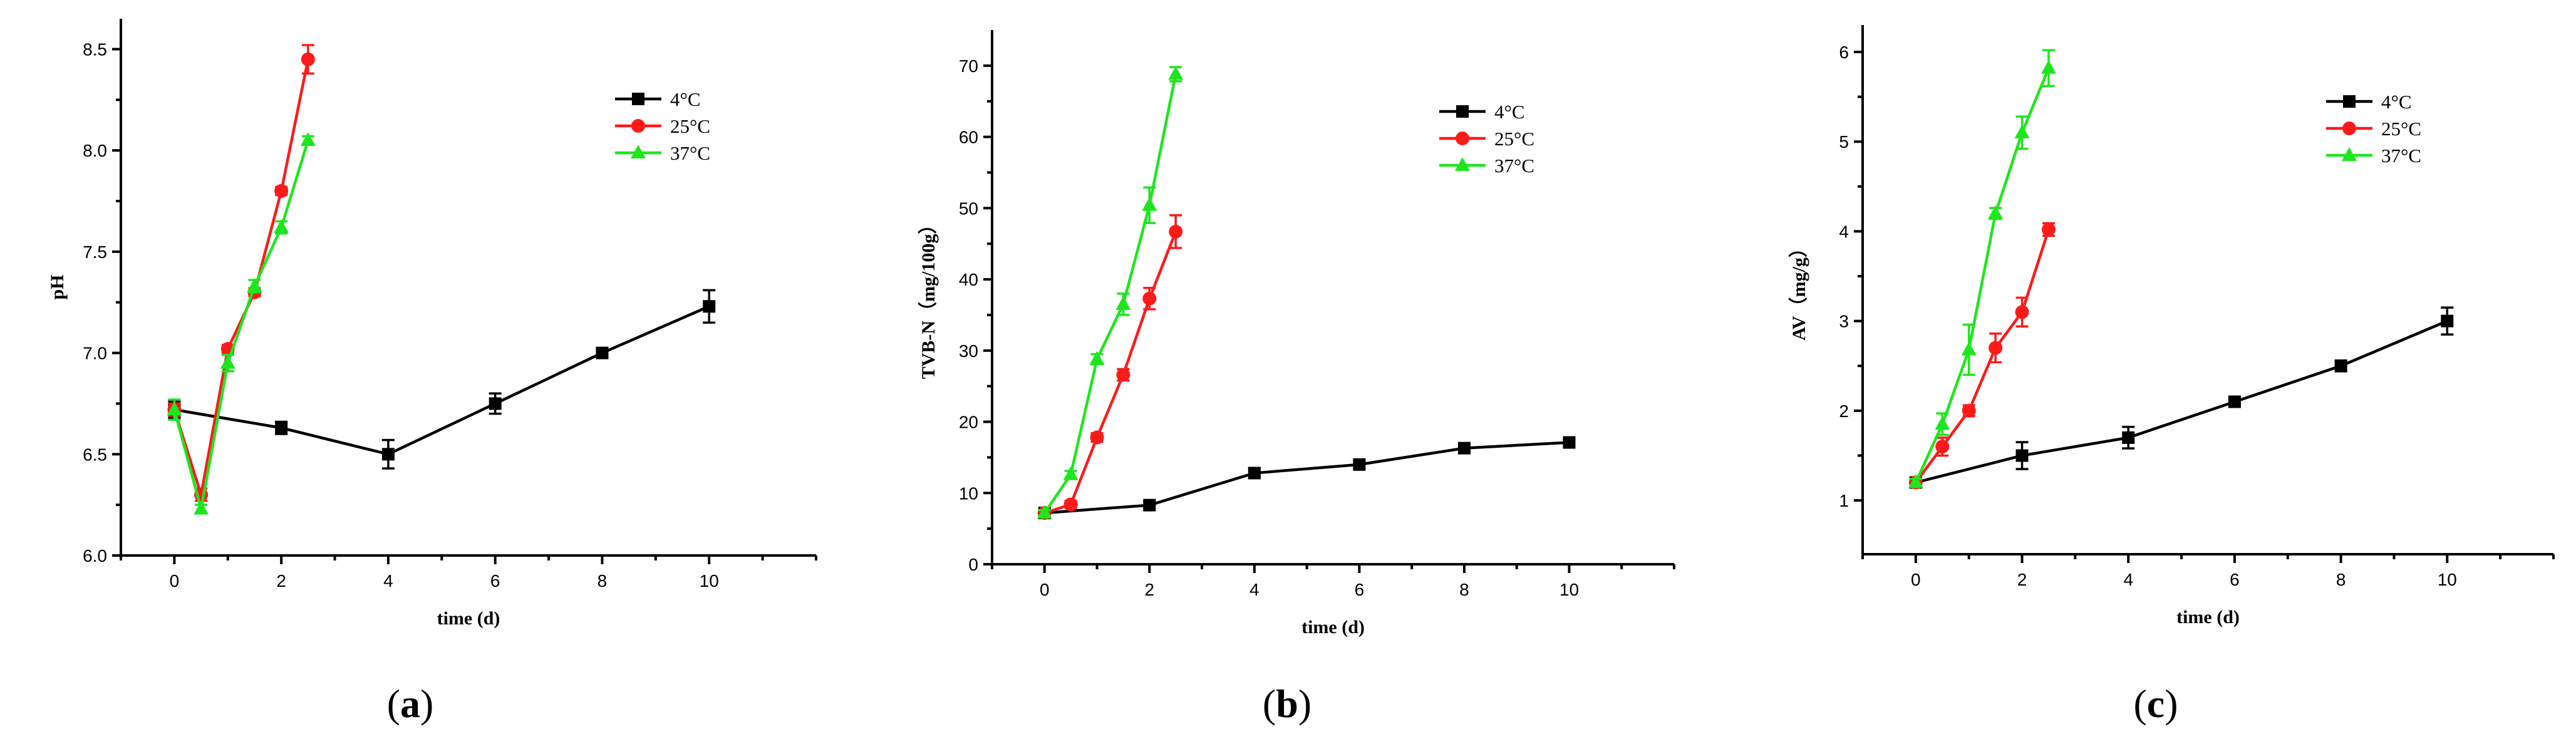  What do you see at coordinates (1844, 142) in the screenshot?
I see `y-tick-label: 5` at bounding box center [1844, 142].